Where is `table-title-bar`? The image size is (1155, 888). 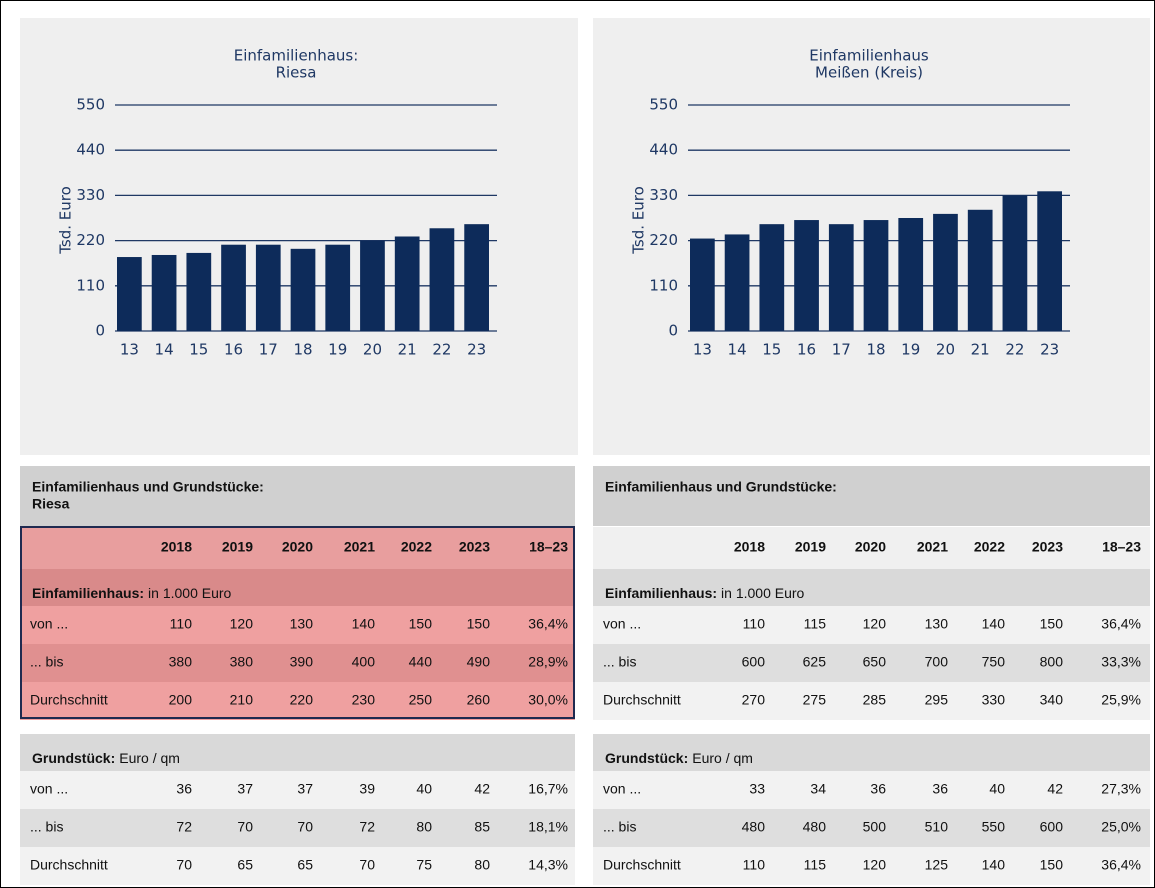 table-title-bar is located at coordinates (297, 496).